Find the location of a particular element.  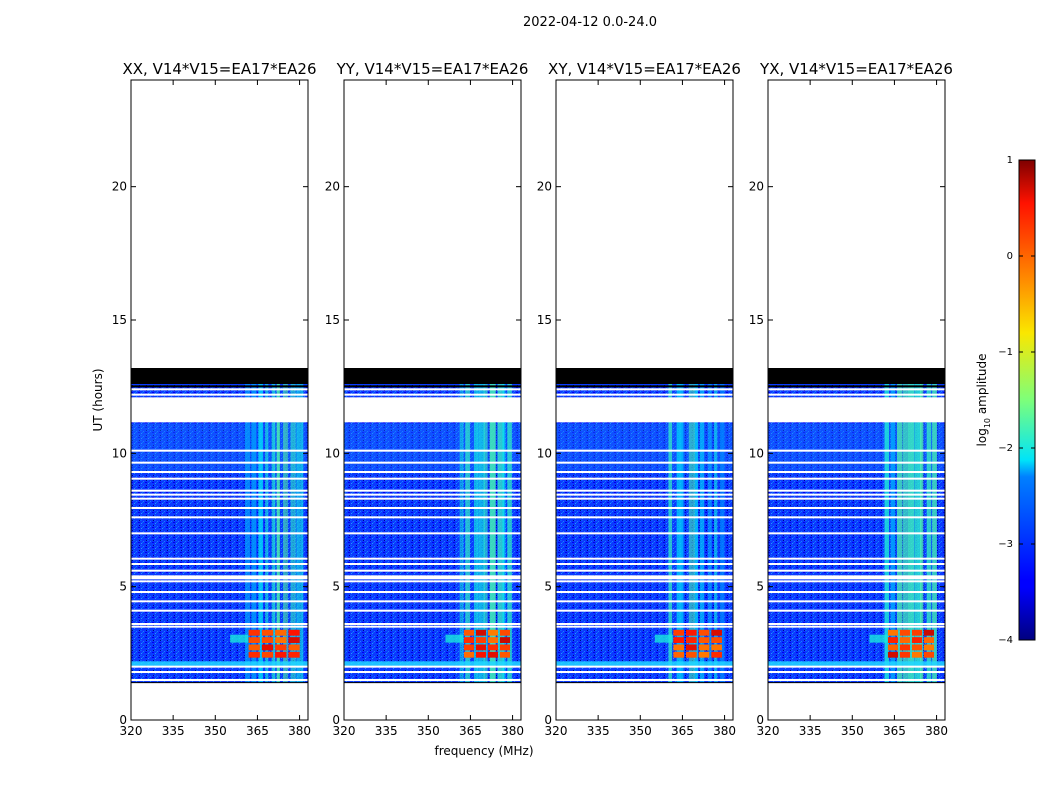

plot-frame is located at coordinates (432, 400).